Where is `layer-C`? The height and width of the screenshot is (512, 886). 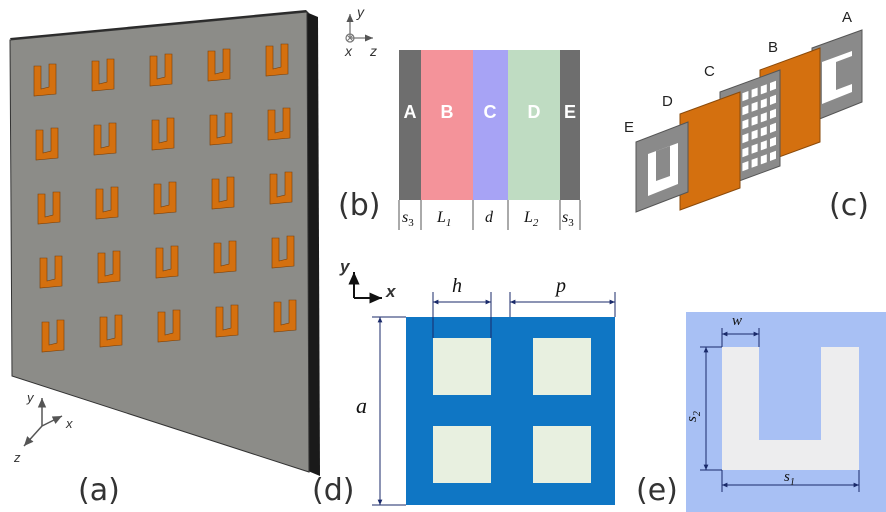
layer-C is located at coordinates (490, 125).